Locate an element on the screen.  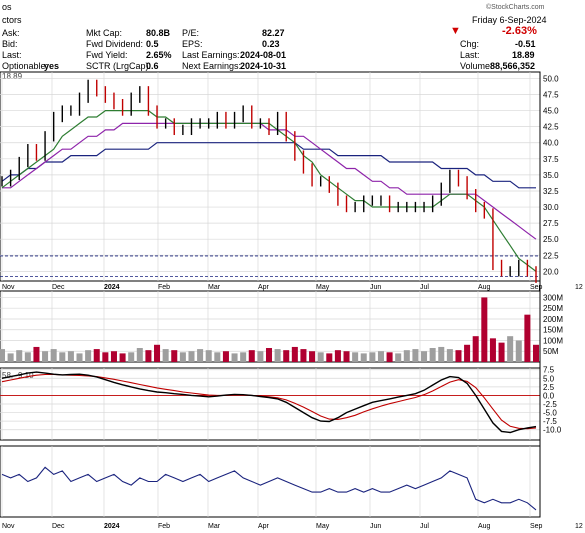
month-label-bottom: Jul is located at coordinates (424, 526).